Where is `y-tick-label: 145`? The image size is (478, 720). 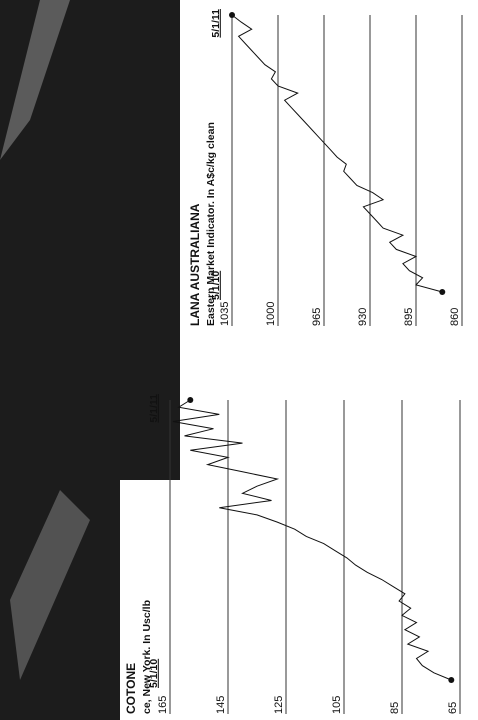 y-tick-label: 145 is located at coordinates (221, 705).